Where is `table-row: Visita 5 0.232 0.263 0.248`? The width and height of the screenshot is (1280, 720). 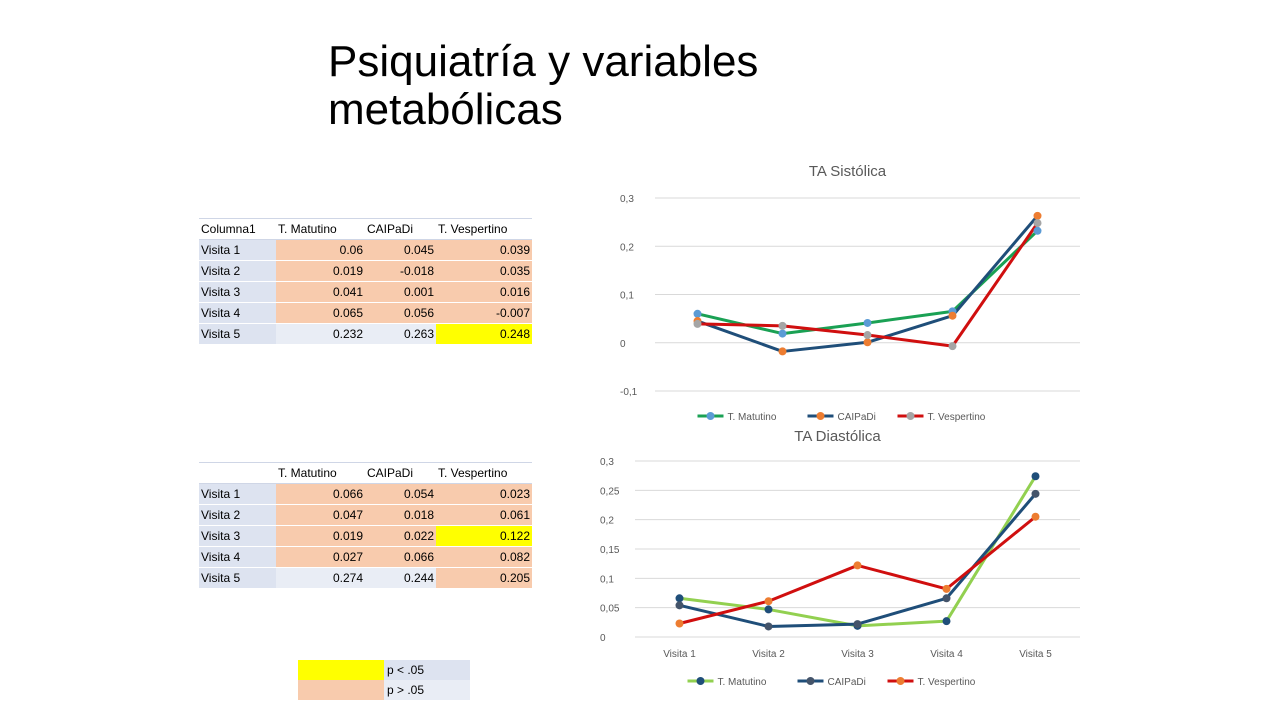
table-row: Visita 5 0.232 0.263 0.248 is located at coordinates (365, 334).